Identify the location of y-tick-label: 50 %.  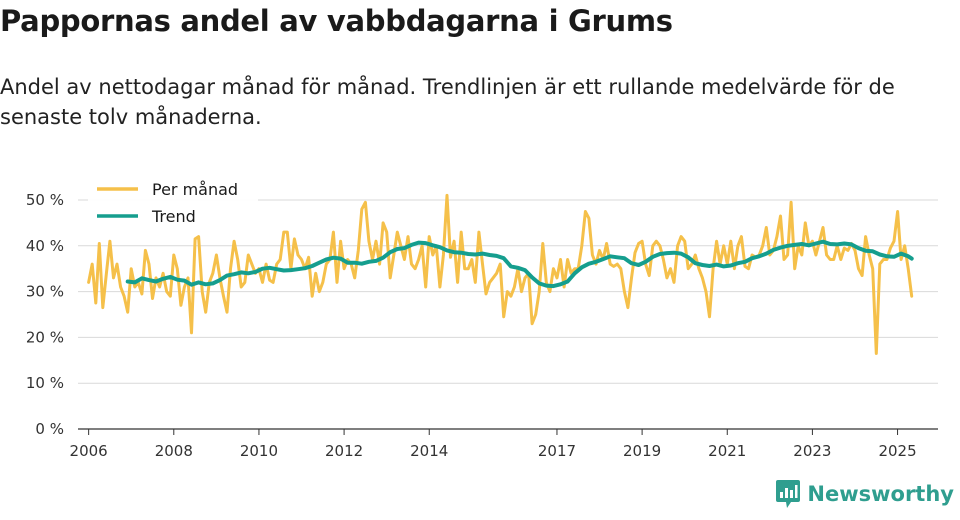
(45, 200).